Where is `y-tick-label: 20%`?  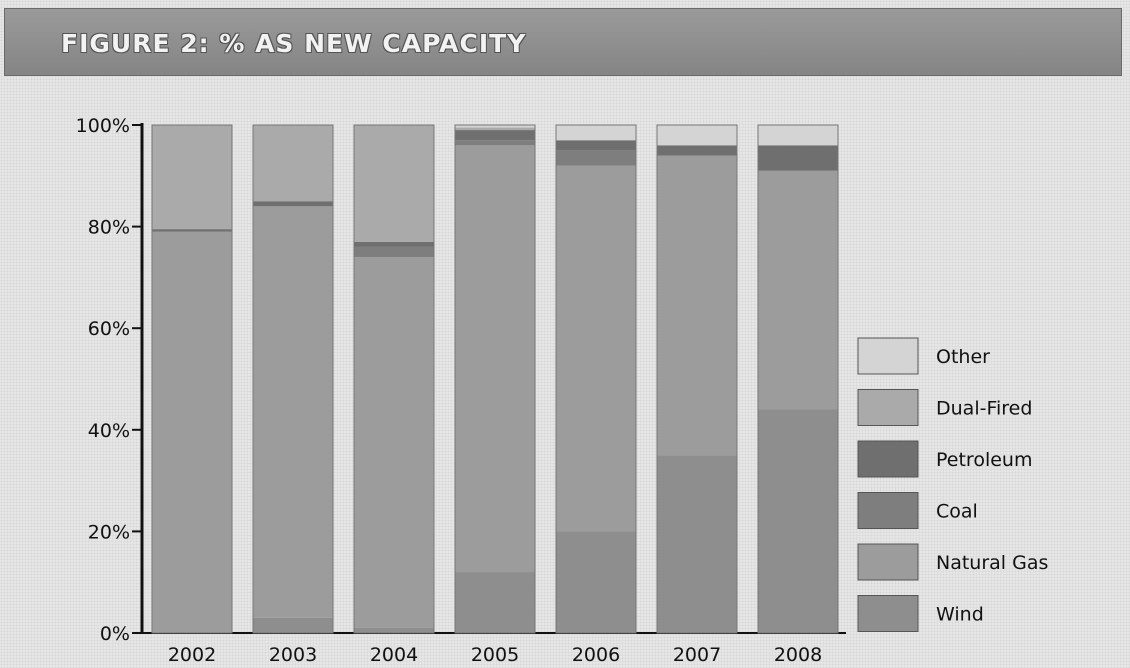 y-tick-label: 20% is located at coordinates (109, 532).